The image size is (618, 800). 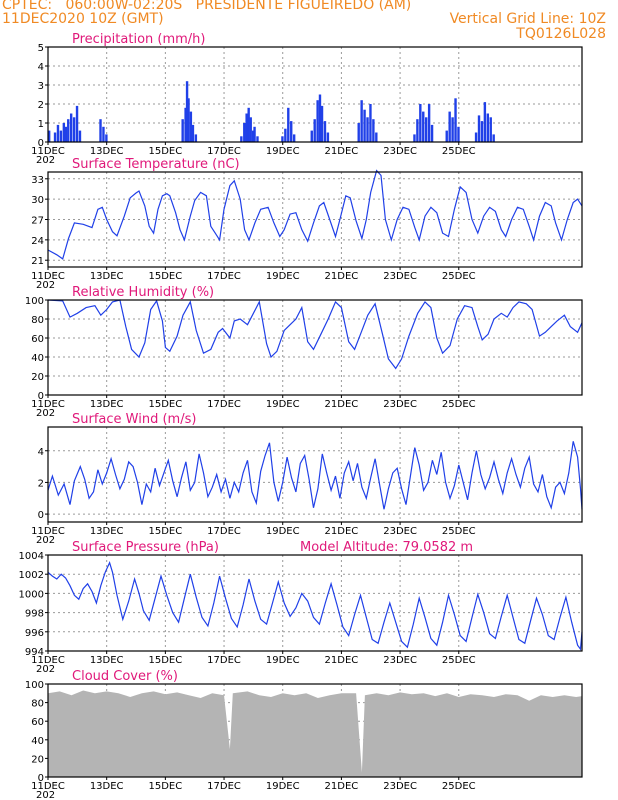 I want to click on header-date: 11DEC2020 10Z (GMT), so click(x=83, y=19).